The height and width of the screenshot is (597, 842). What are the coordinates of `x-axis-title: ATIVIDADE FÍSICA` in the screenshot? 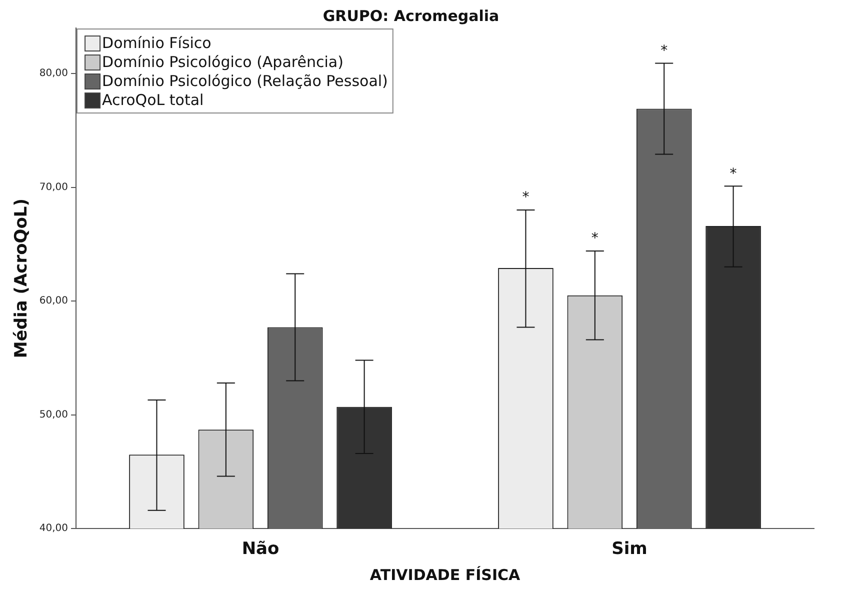 It's located at (445, 575).